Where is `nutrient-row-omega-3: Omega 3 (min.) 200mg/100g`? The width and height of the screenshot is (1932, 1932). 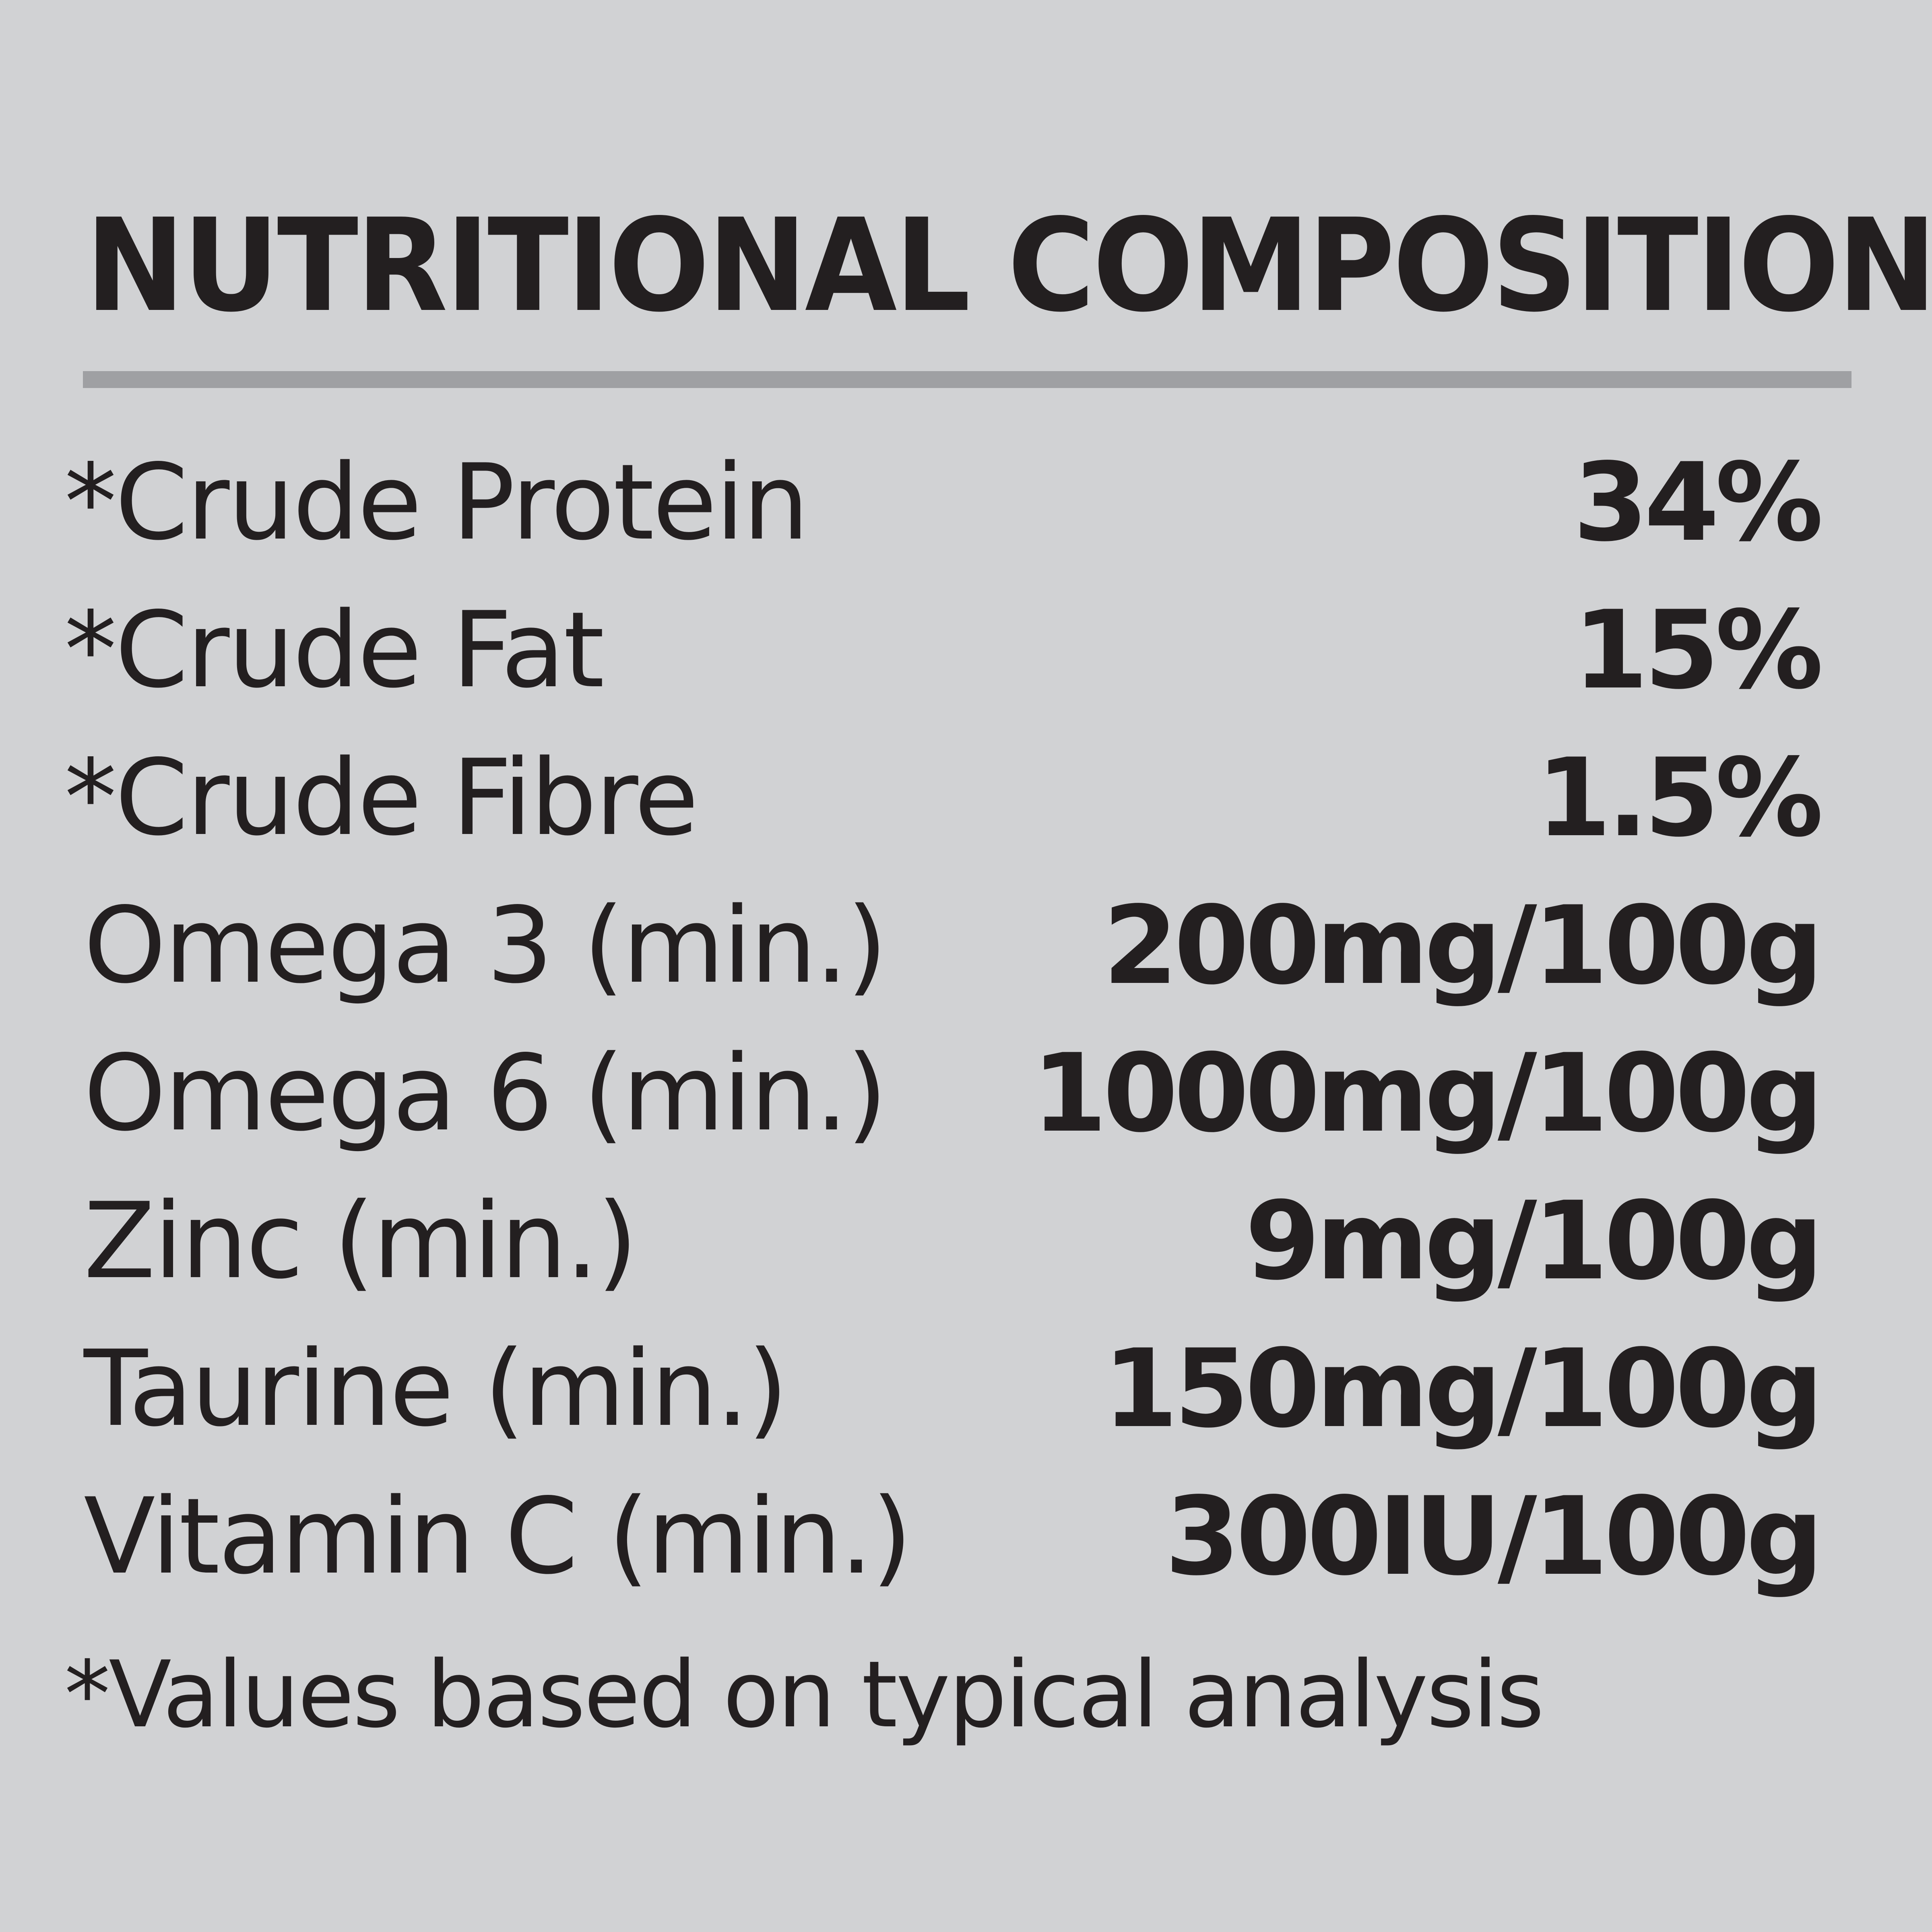
nutrient-row-omega-3: Omega 3 (min.) 200mg/100g is located at coordinates (943, 946).